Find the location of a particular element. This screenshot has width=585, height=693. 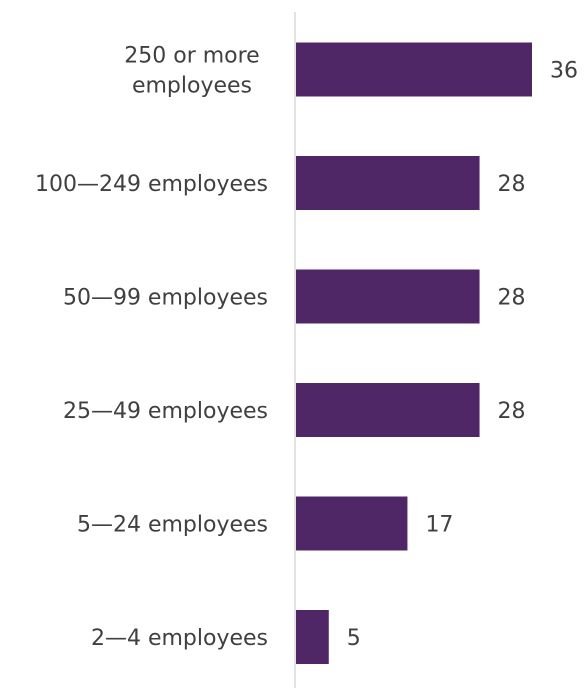

category-label: 2—4 employees is located at coordinates (179, 638).